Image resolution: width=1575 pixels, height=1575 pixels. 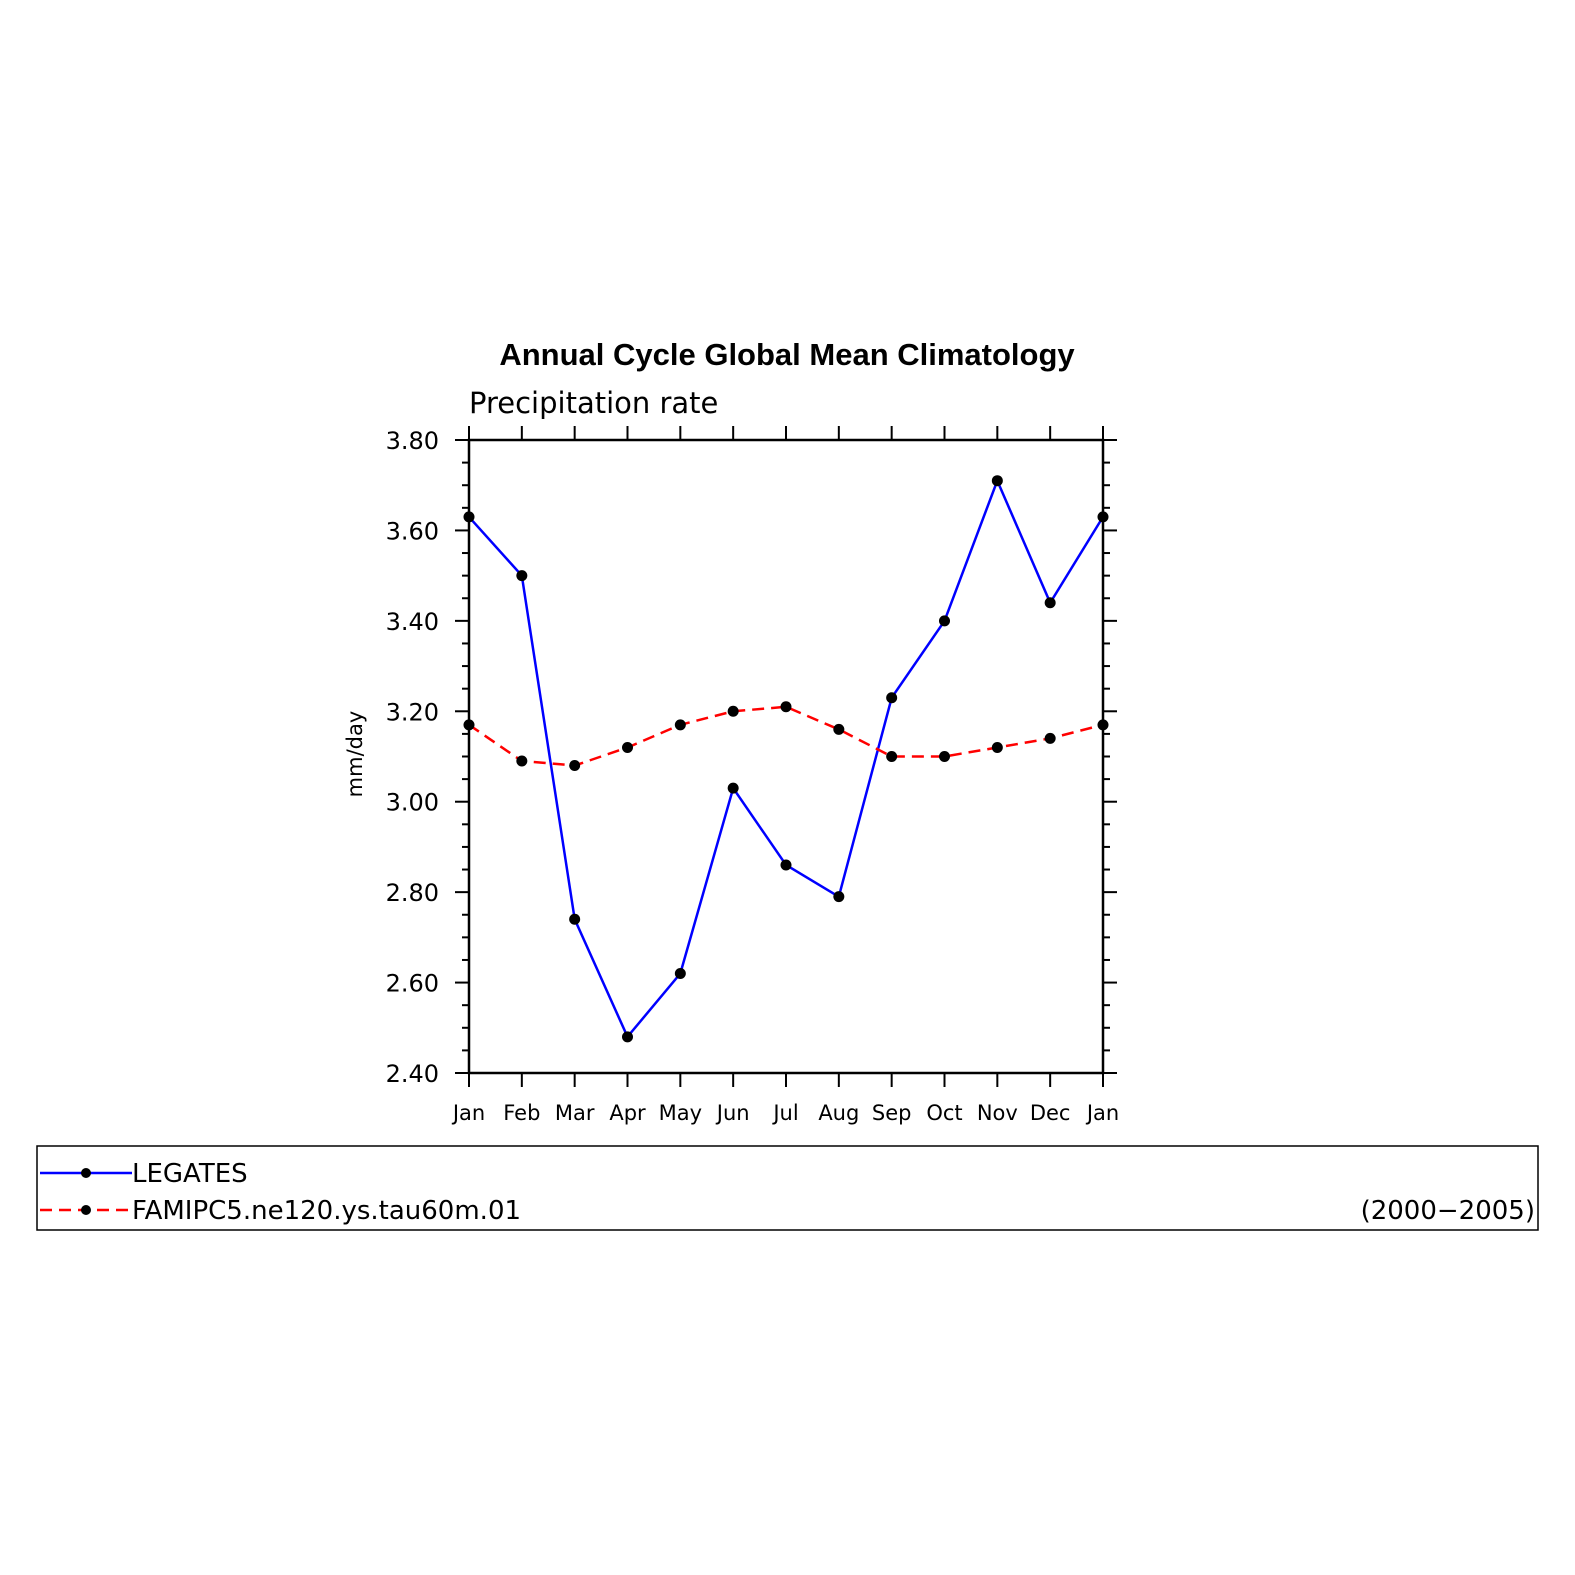 I want to click on x-tick-labels: Jan Feb Mar Apr May Jun Jul Aug Sep Oct Nov Dec Jan, so click(x=785, y=1113).